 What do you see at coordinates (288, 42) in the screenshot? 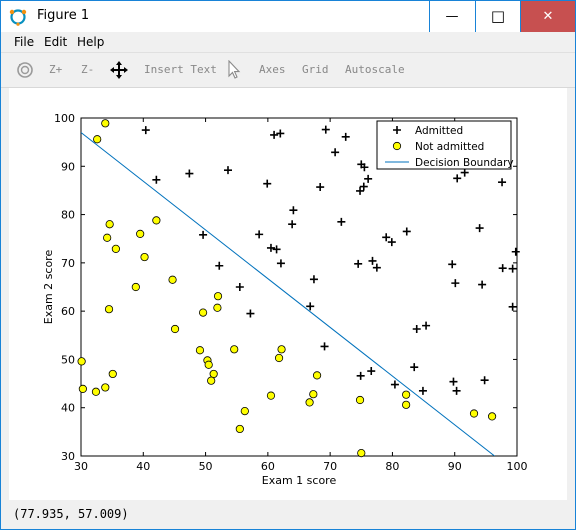
I see `menu-bar: File Edit Help` at bounding box center [288, 42].